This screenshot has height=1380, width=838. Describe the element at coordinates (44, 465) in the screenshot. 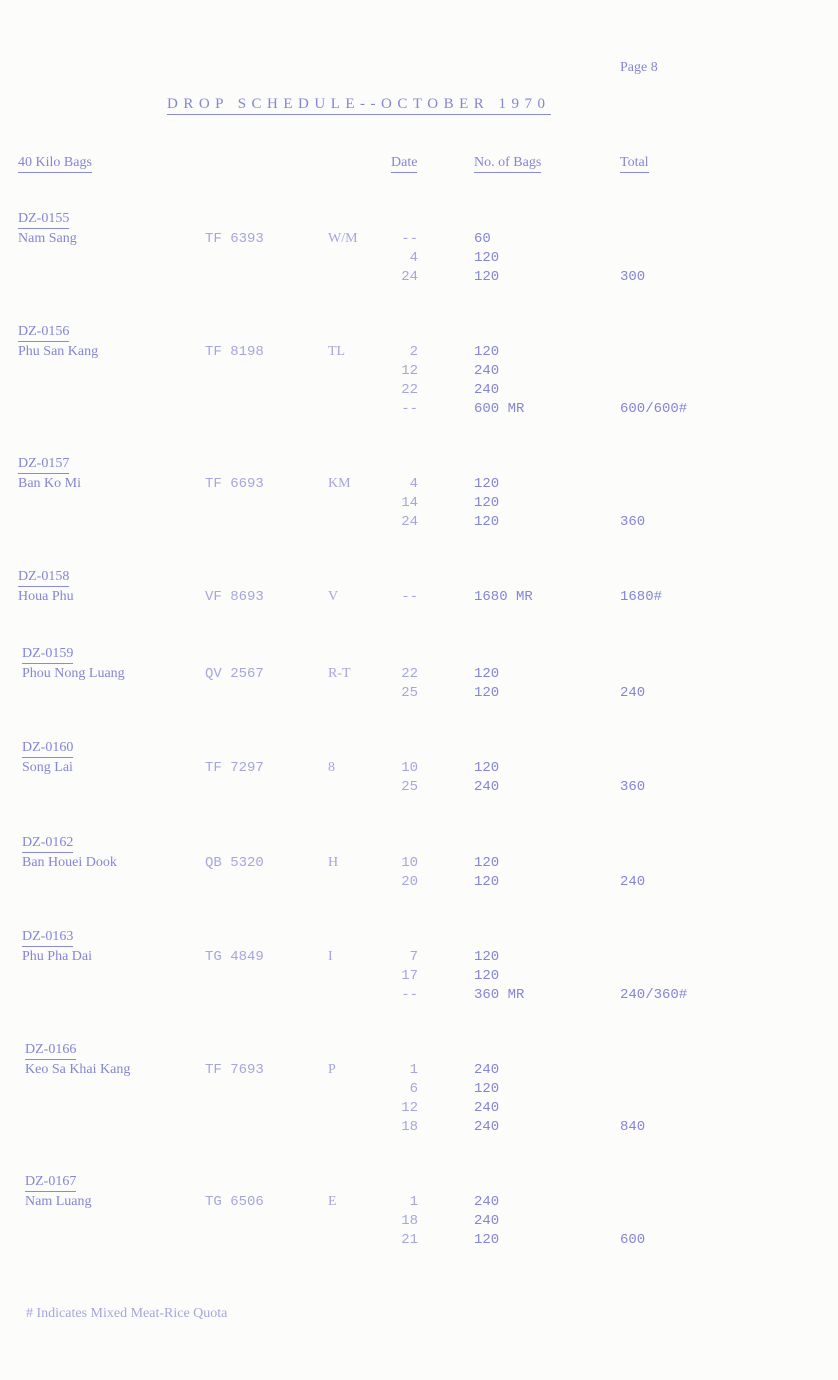

I see `drop-zone-id: DZ-0157` at that location.